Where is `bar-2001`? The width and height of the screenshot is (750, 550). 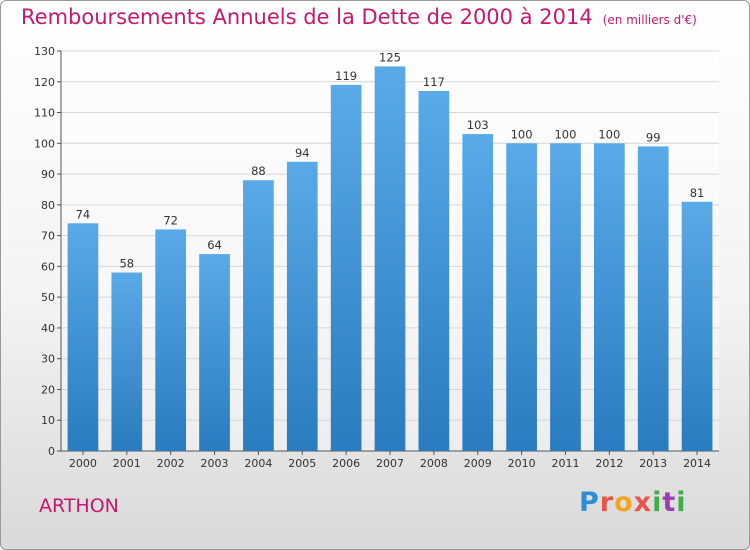
bar-2001 is located at coordinates (127, 361).